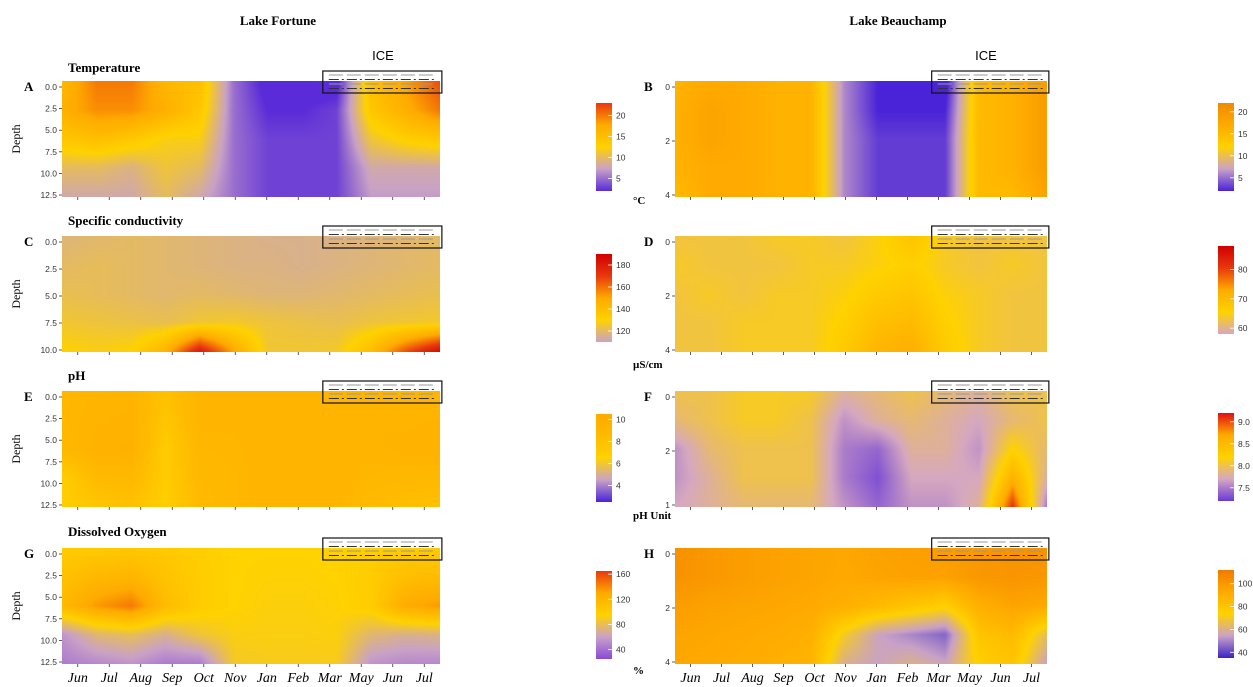 This screenshot has width=1253, height=687. Describe the element at coordinates (648, 396) in the screenshot. I see `panel-letter: F` at that location.